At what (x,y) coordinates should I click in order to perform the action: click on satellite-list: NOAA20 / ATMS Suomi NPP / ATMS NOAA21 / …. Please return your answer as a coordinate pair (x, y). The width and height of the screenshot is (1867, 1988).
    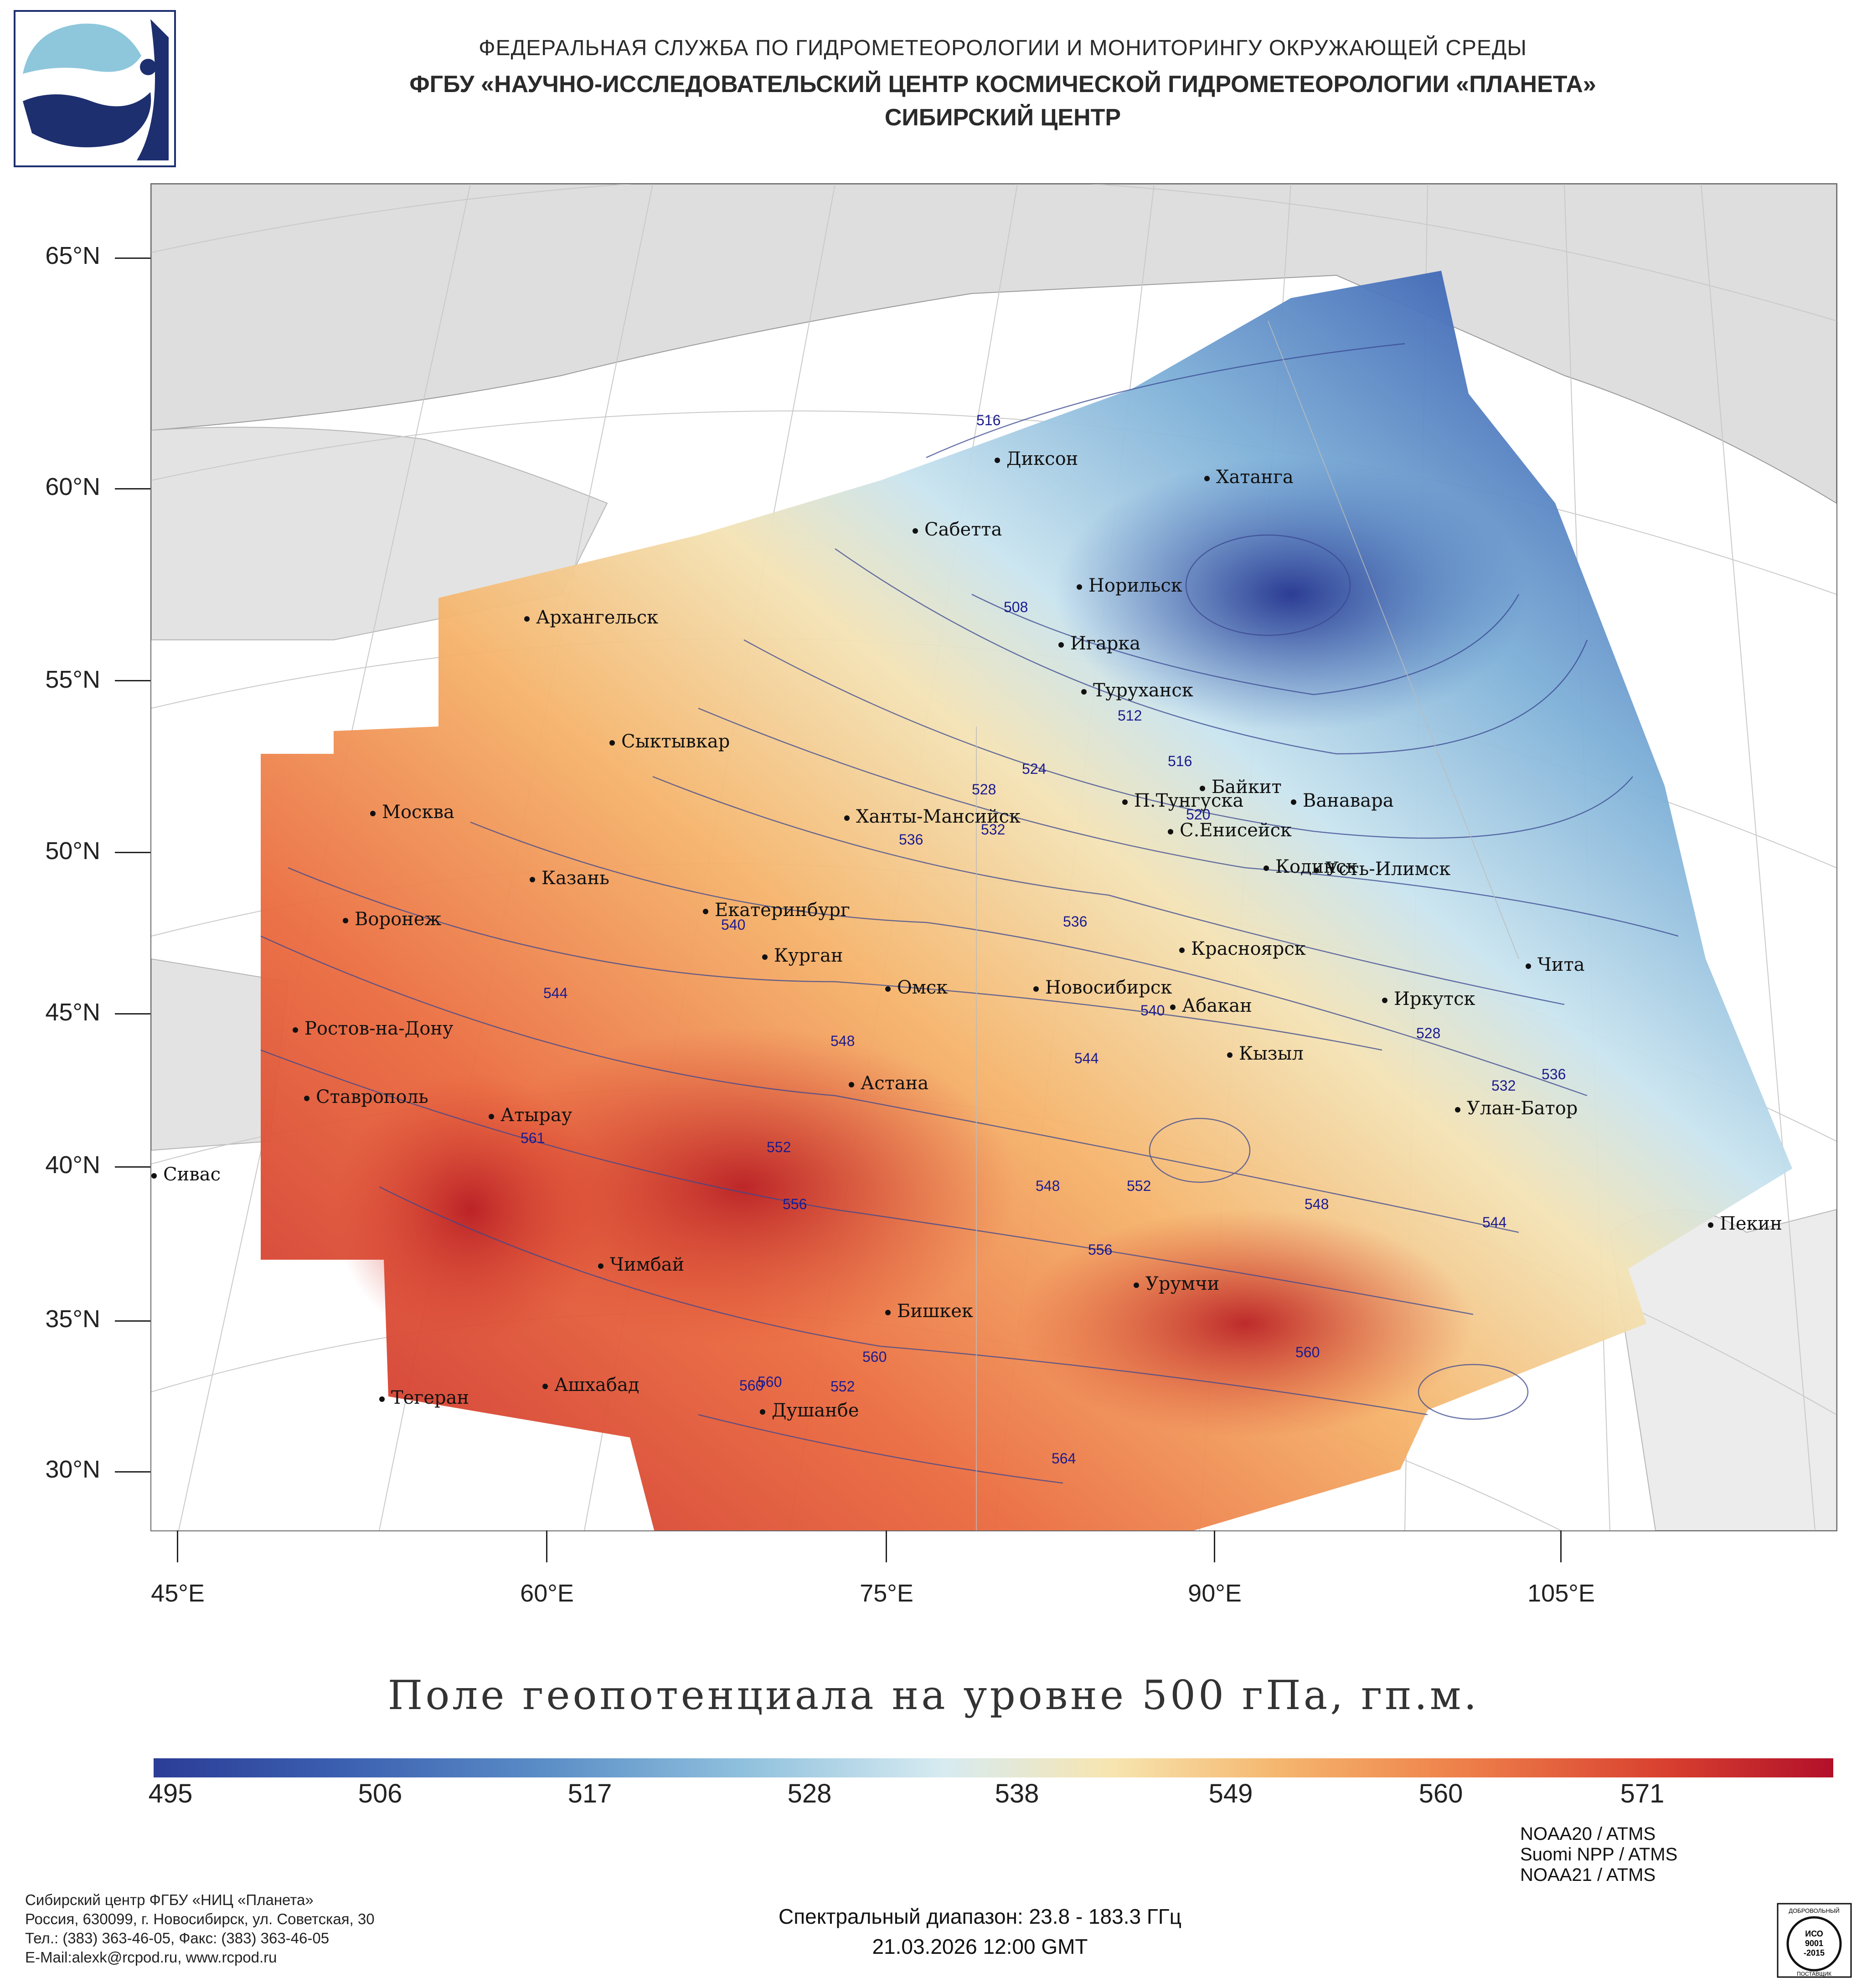
    Looking at the image, I should click on (1598, 1855).